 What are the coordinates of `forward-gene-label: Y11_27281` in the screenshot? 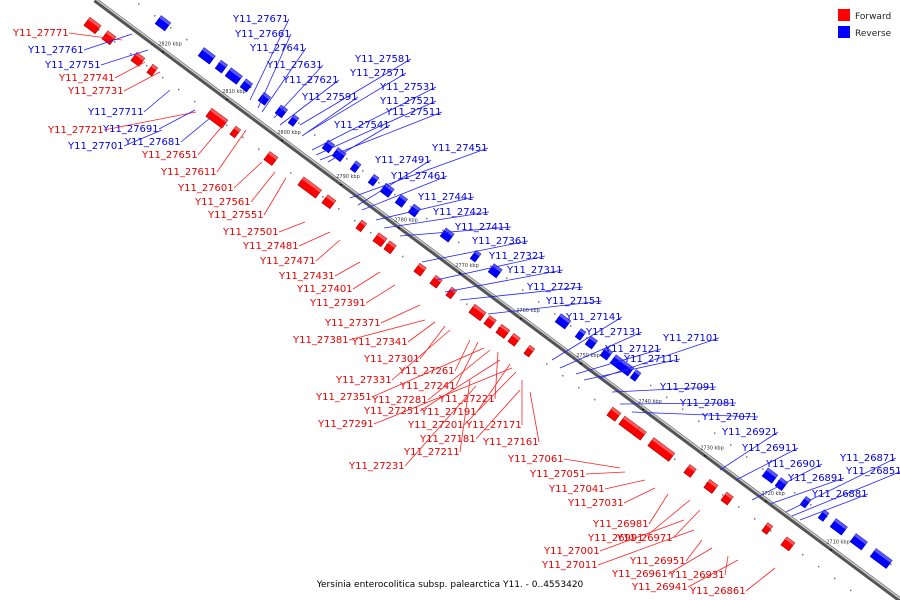 It's located at (399, 400).